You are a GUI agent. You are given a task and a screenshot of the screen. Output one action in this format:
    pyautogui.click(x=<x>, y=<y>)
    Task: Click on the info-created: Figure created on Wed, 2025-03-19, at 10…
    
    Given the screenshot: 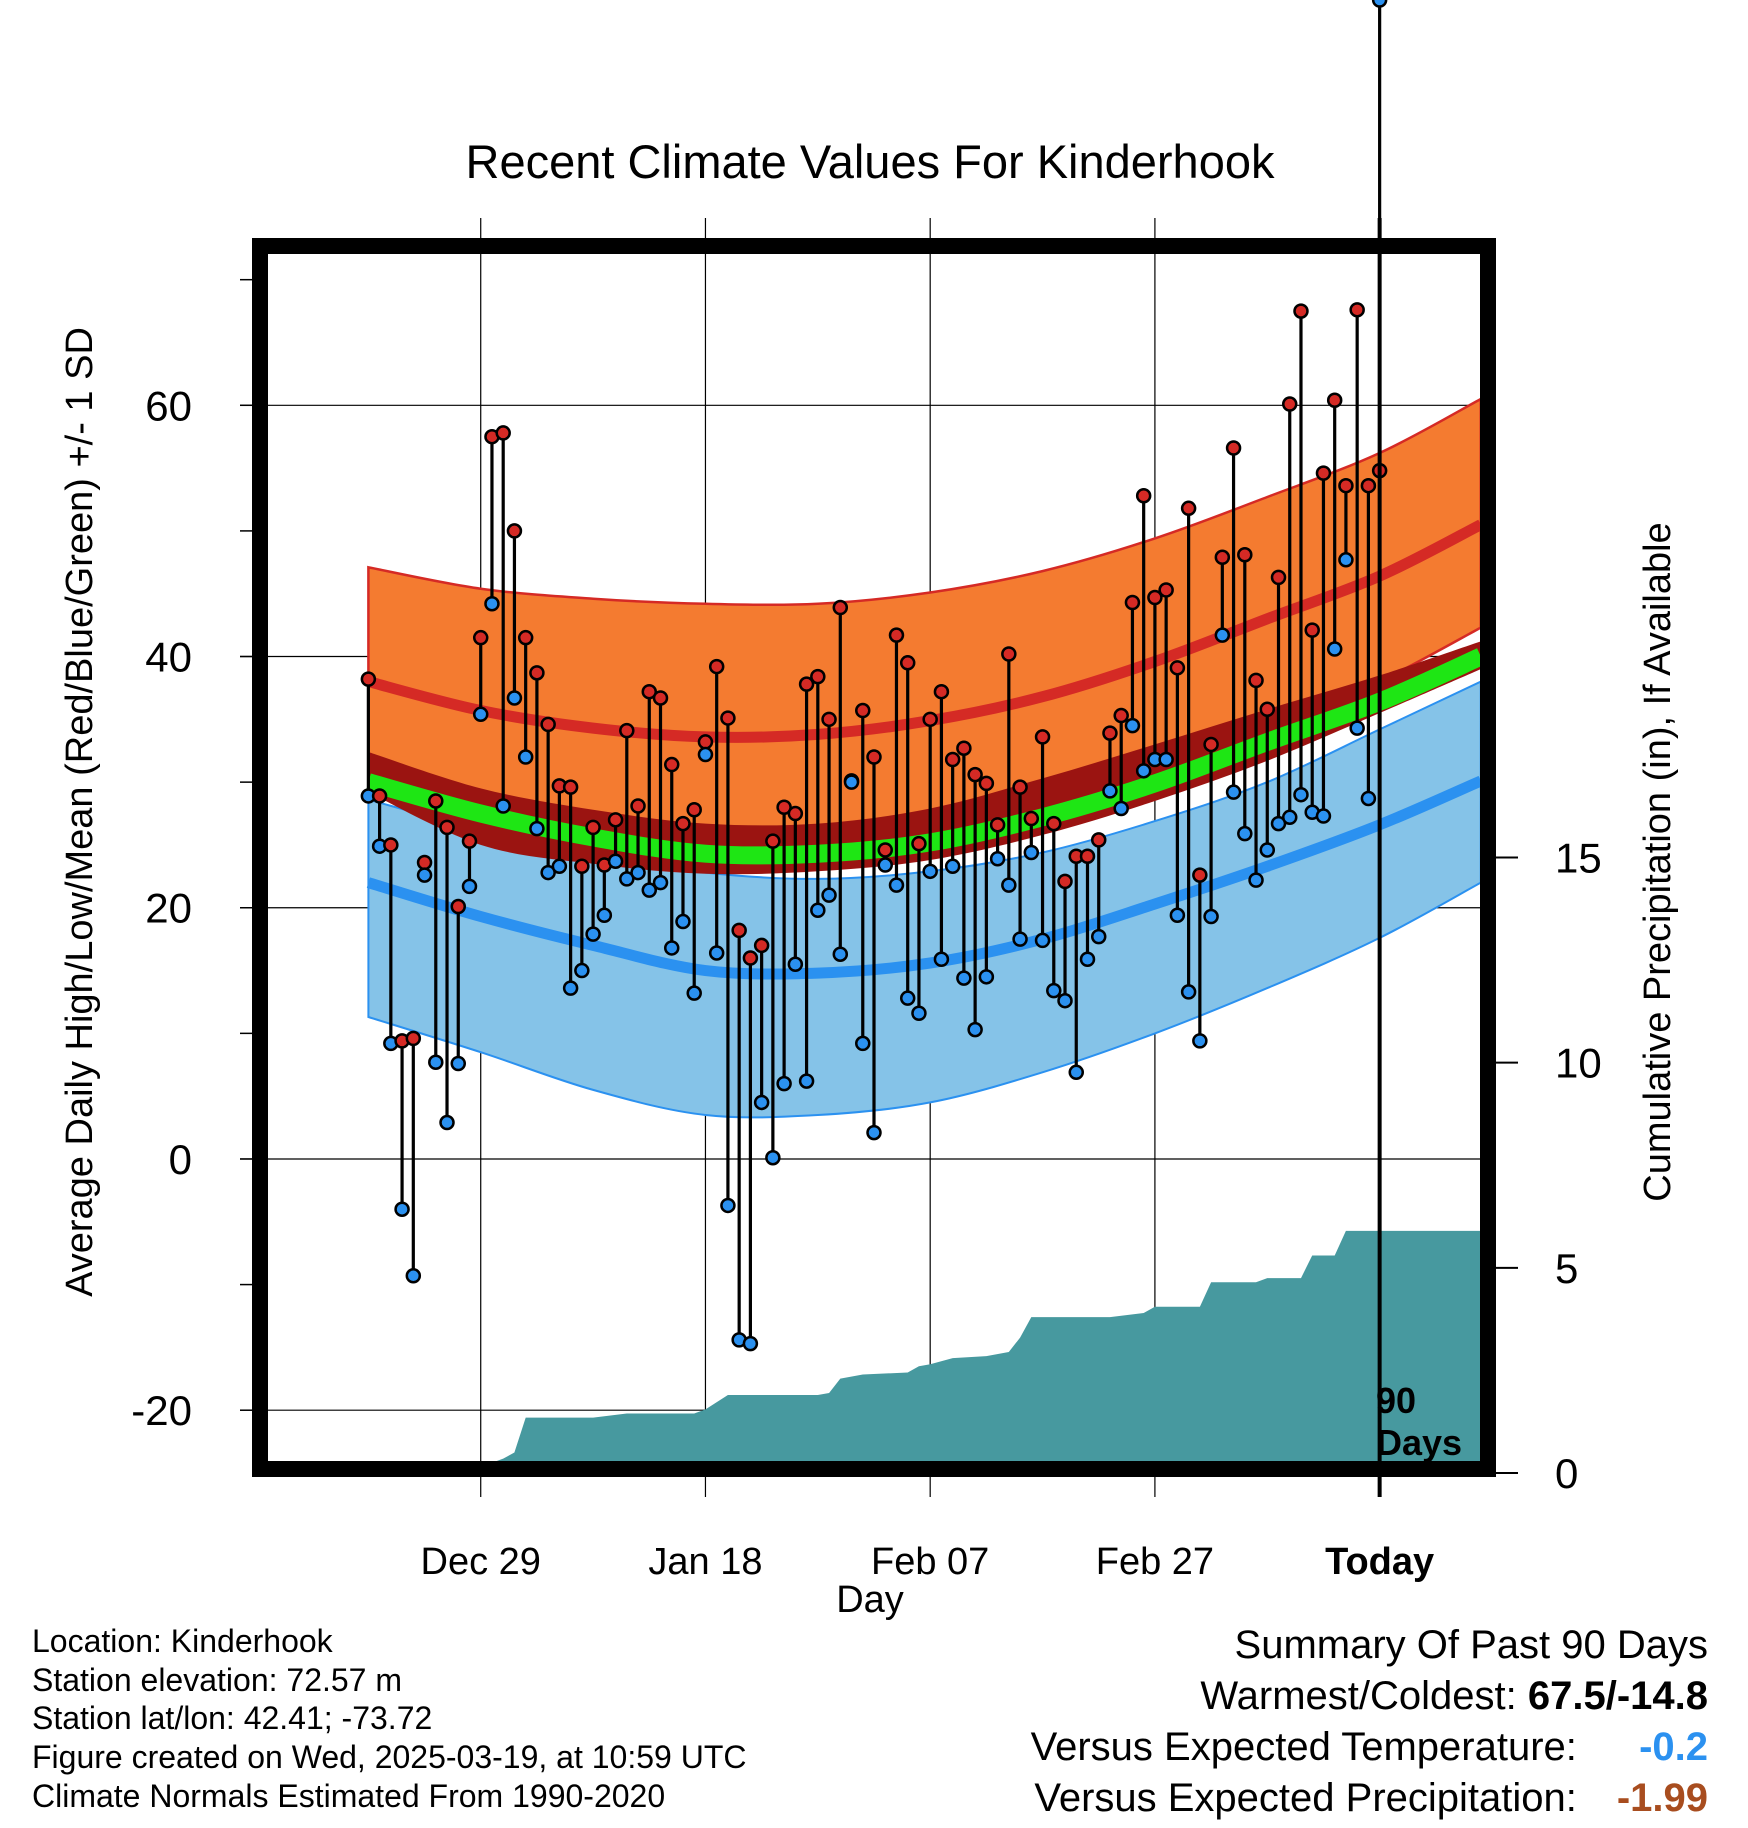 What is the action you would take?
    pyautogui.click(x=389, y=1757)
    